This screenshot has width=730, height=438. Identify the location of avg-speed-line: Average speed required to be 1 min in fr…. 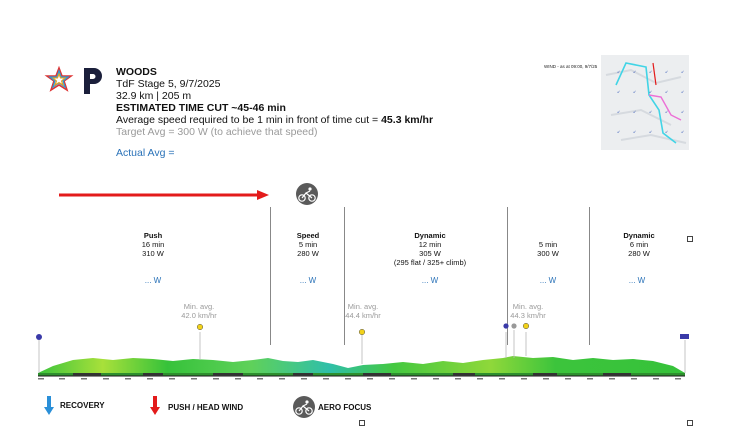
(274, 120).